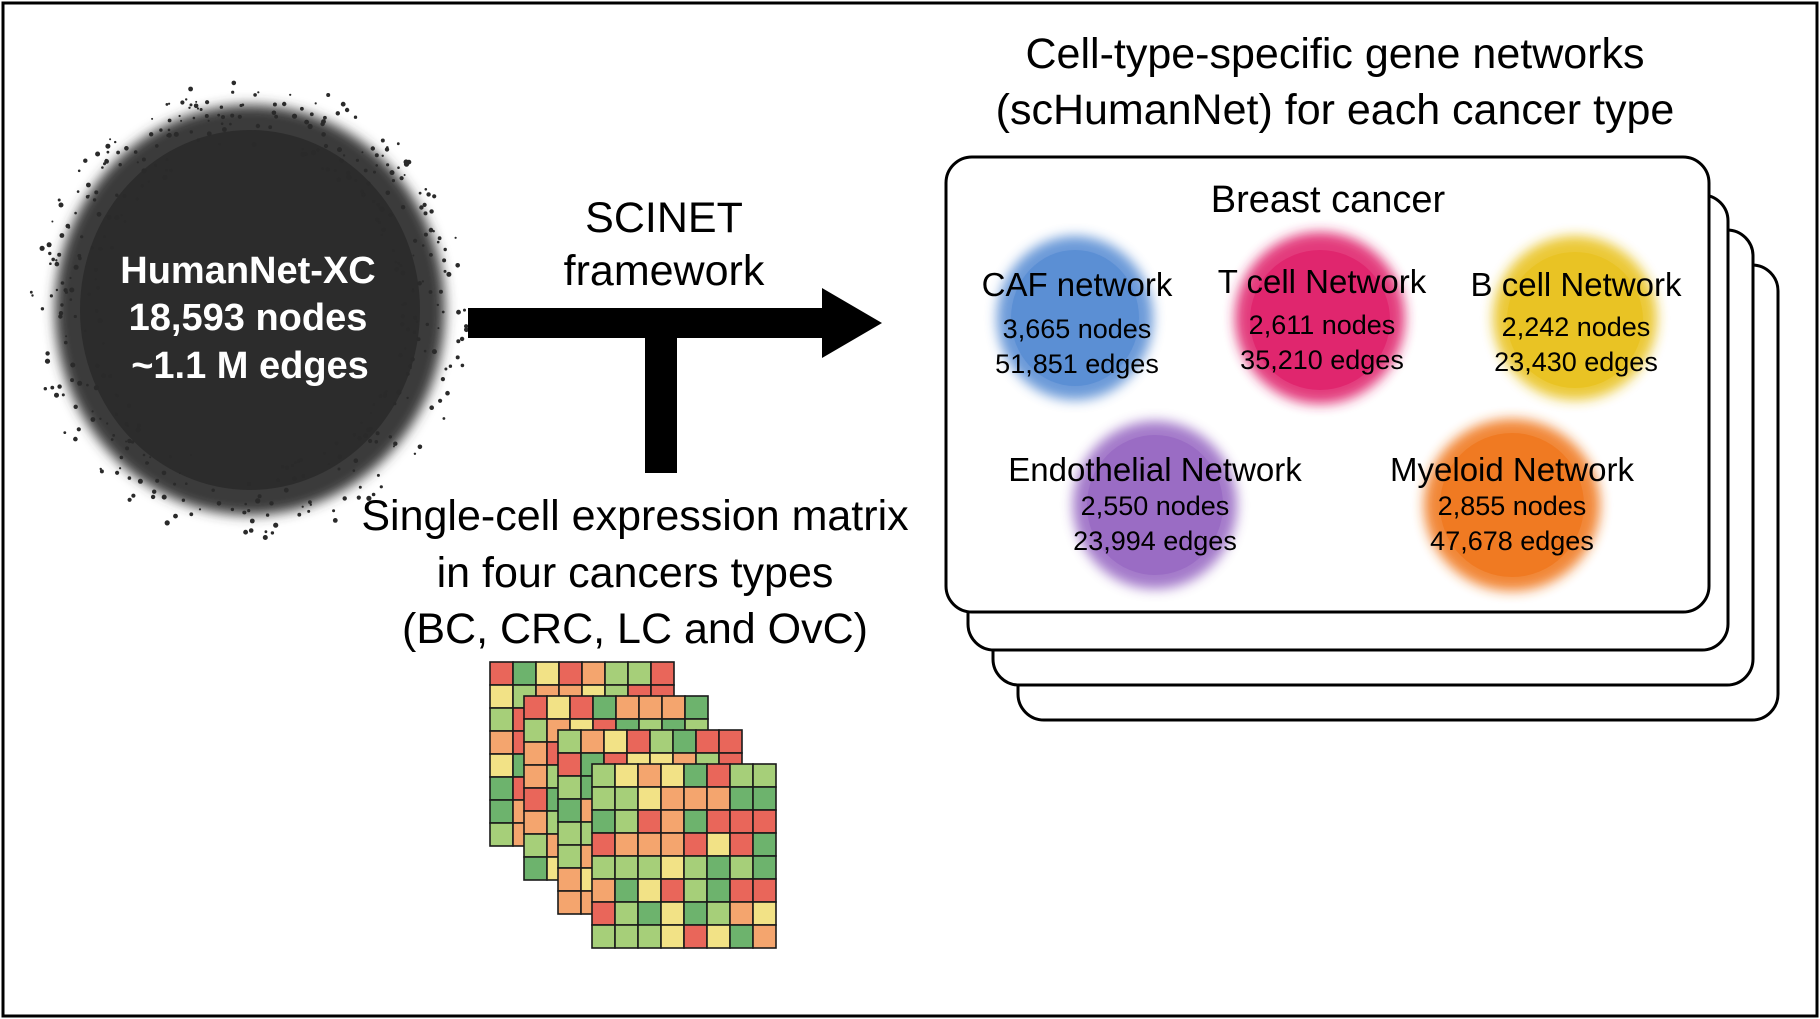  Describe the element at coordinates (1328, 200) in the screenshot. I see `cancer-label: Breast cancer` at that location.